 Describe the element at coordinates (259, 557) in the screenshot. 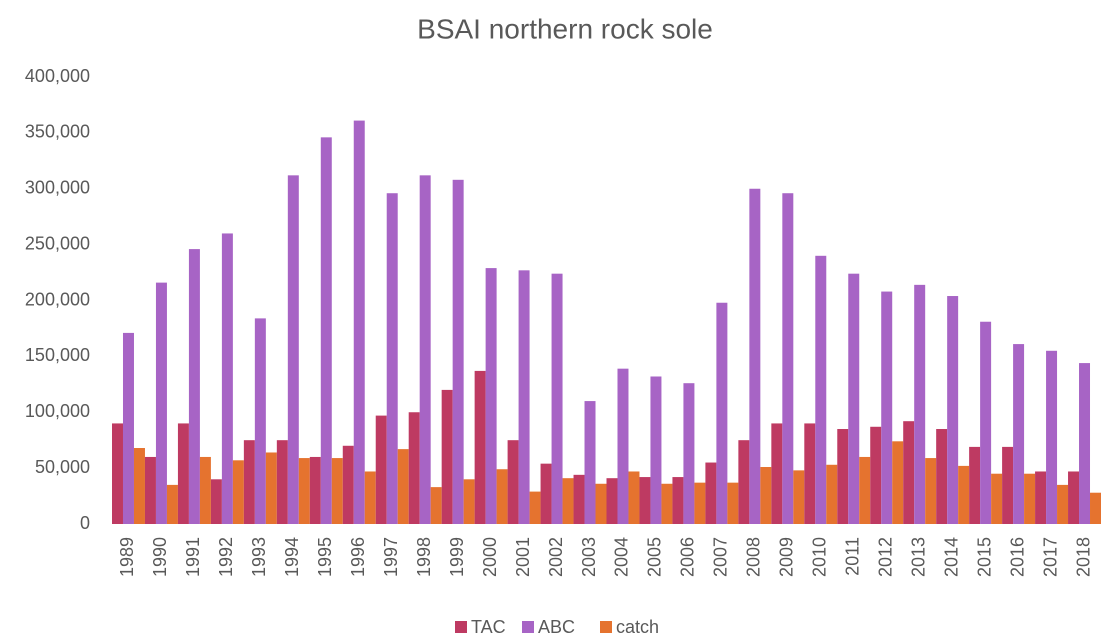

I see `x-tick-label: 1993` at that location.